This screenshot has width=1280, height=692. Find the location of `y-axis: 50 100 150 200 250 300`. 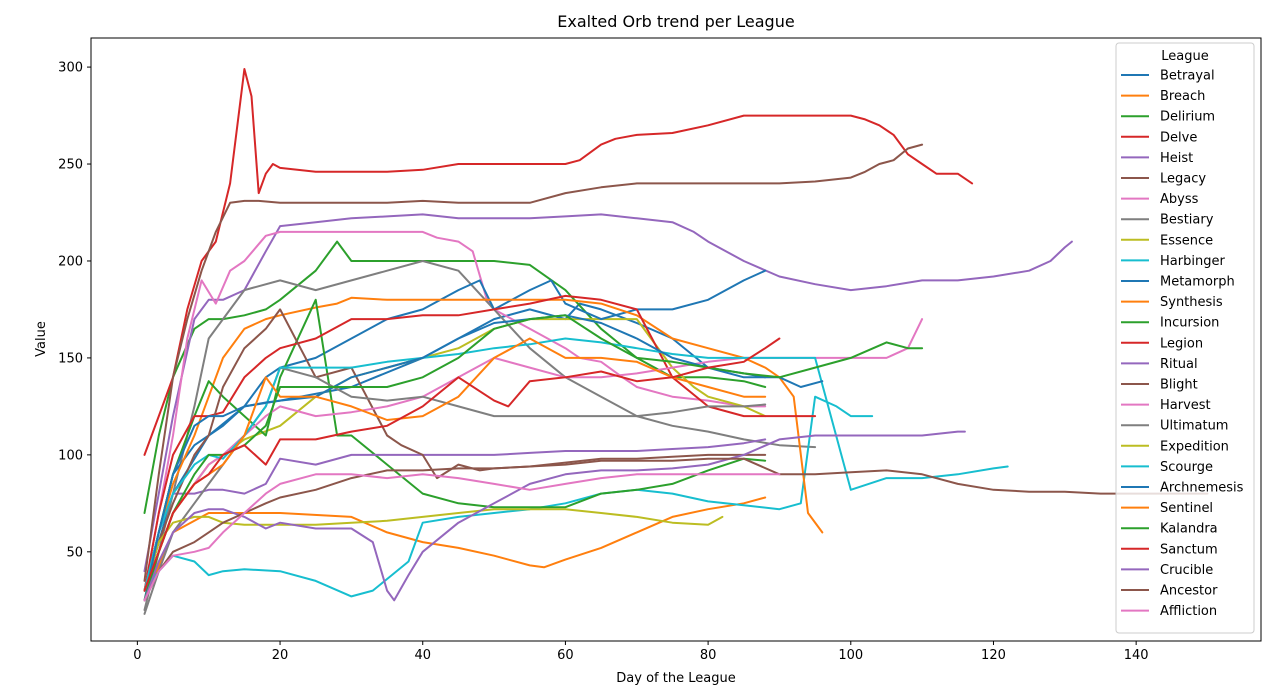

y-axis: 50 100 150 200 250 300 is located at coordinates (74, 310).